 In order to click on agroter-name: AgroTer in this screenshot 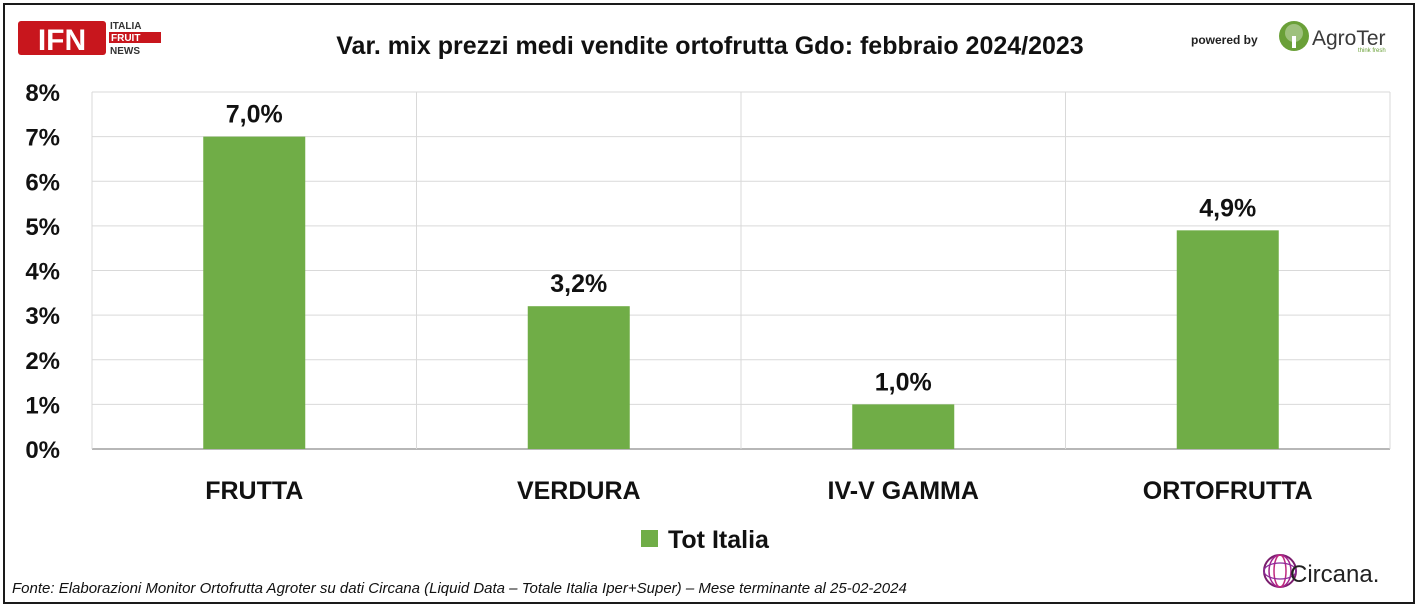, I will do `click(1349, 38)`.